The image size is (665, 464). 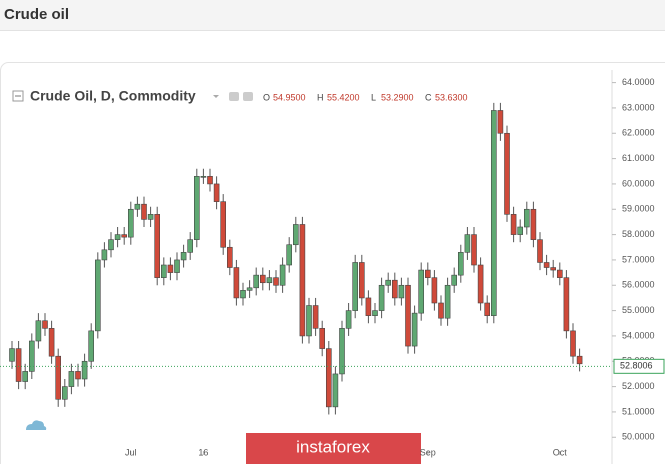 I want to click on y-tick-label: 64.0000, so click(x=638, y=82).